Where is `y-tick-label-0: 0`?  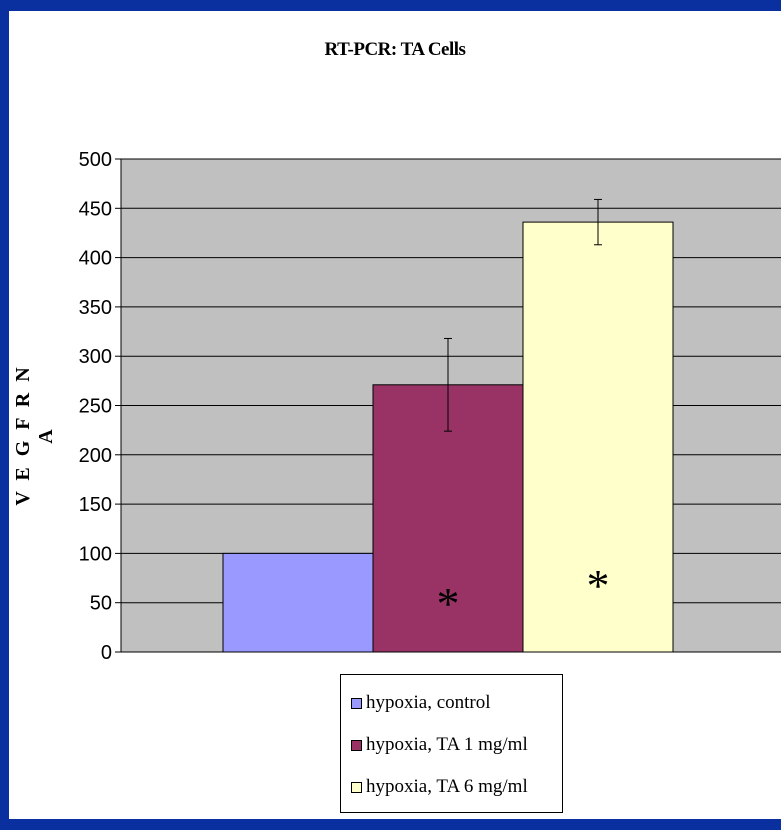
y-tick-label-0: 0 is located at coordinates (106, 653).